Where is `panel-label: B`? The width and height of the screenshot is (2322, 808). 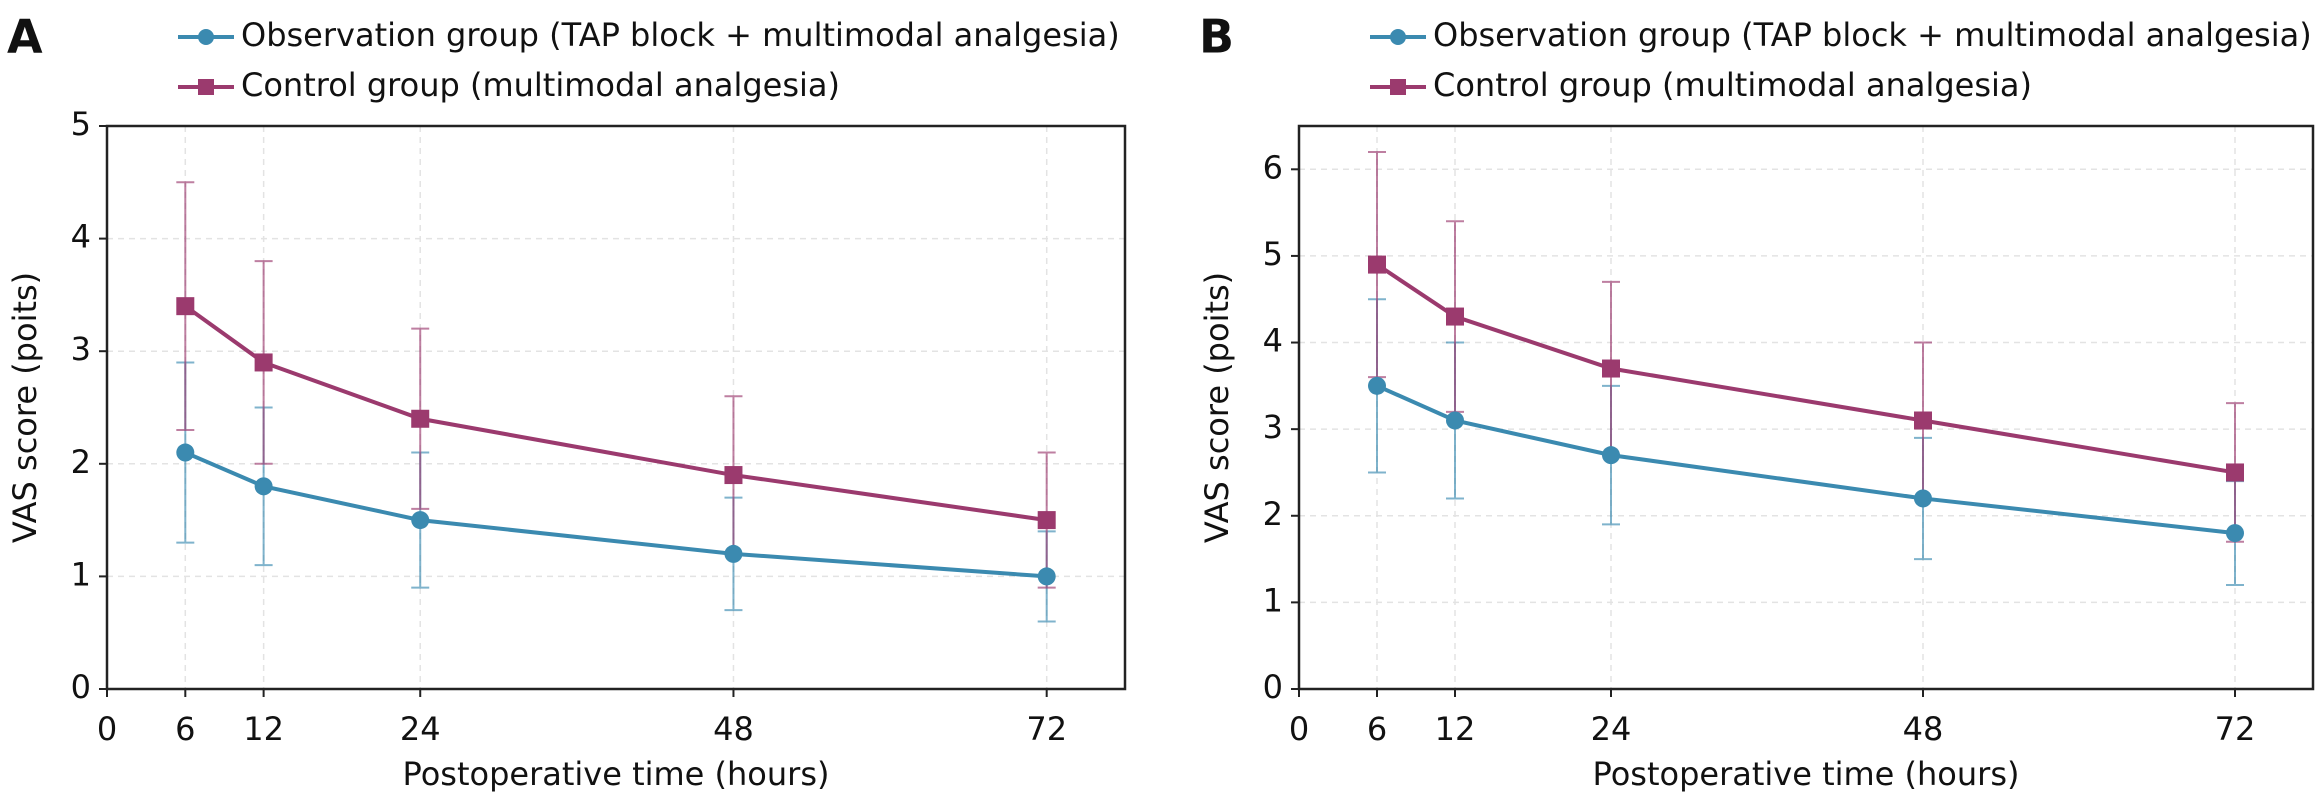
panel-label: B is located at coordinates (1216, 37).